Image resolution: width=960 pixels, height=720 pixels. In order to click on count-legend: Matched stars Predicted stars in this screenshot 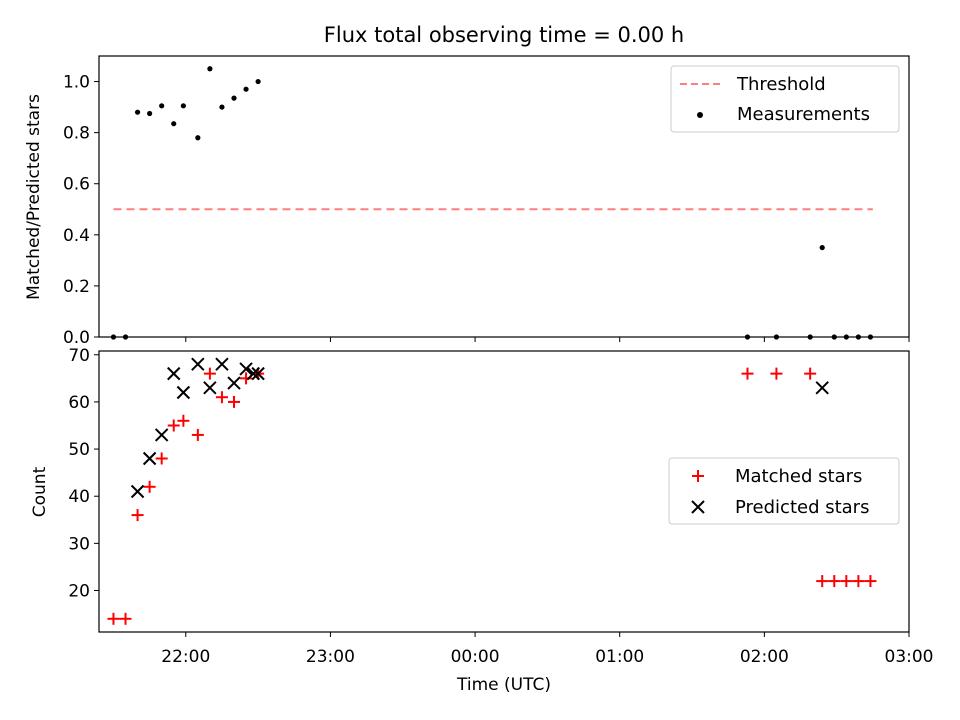, I will do `click(784, 491)`.